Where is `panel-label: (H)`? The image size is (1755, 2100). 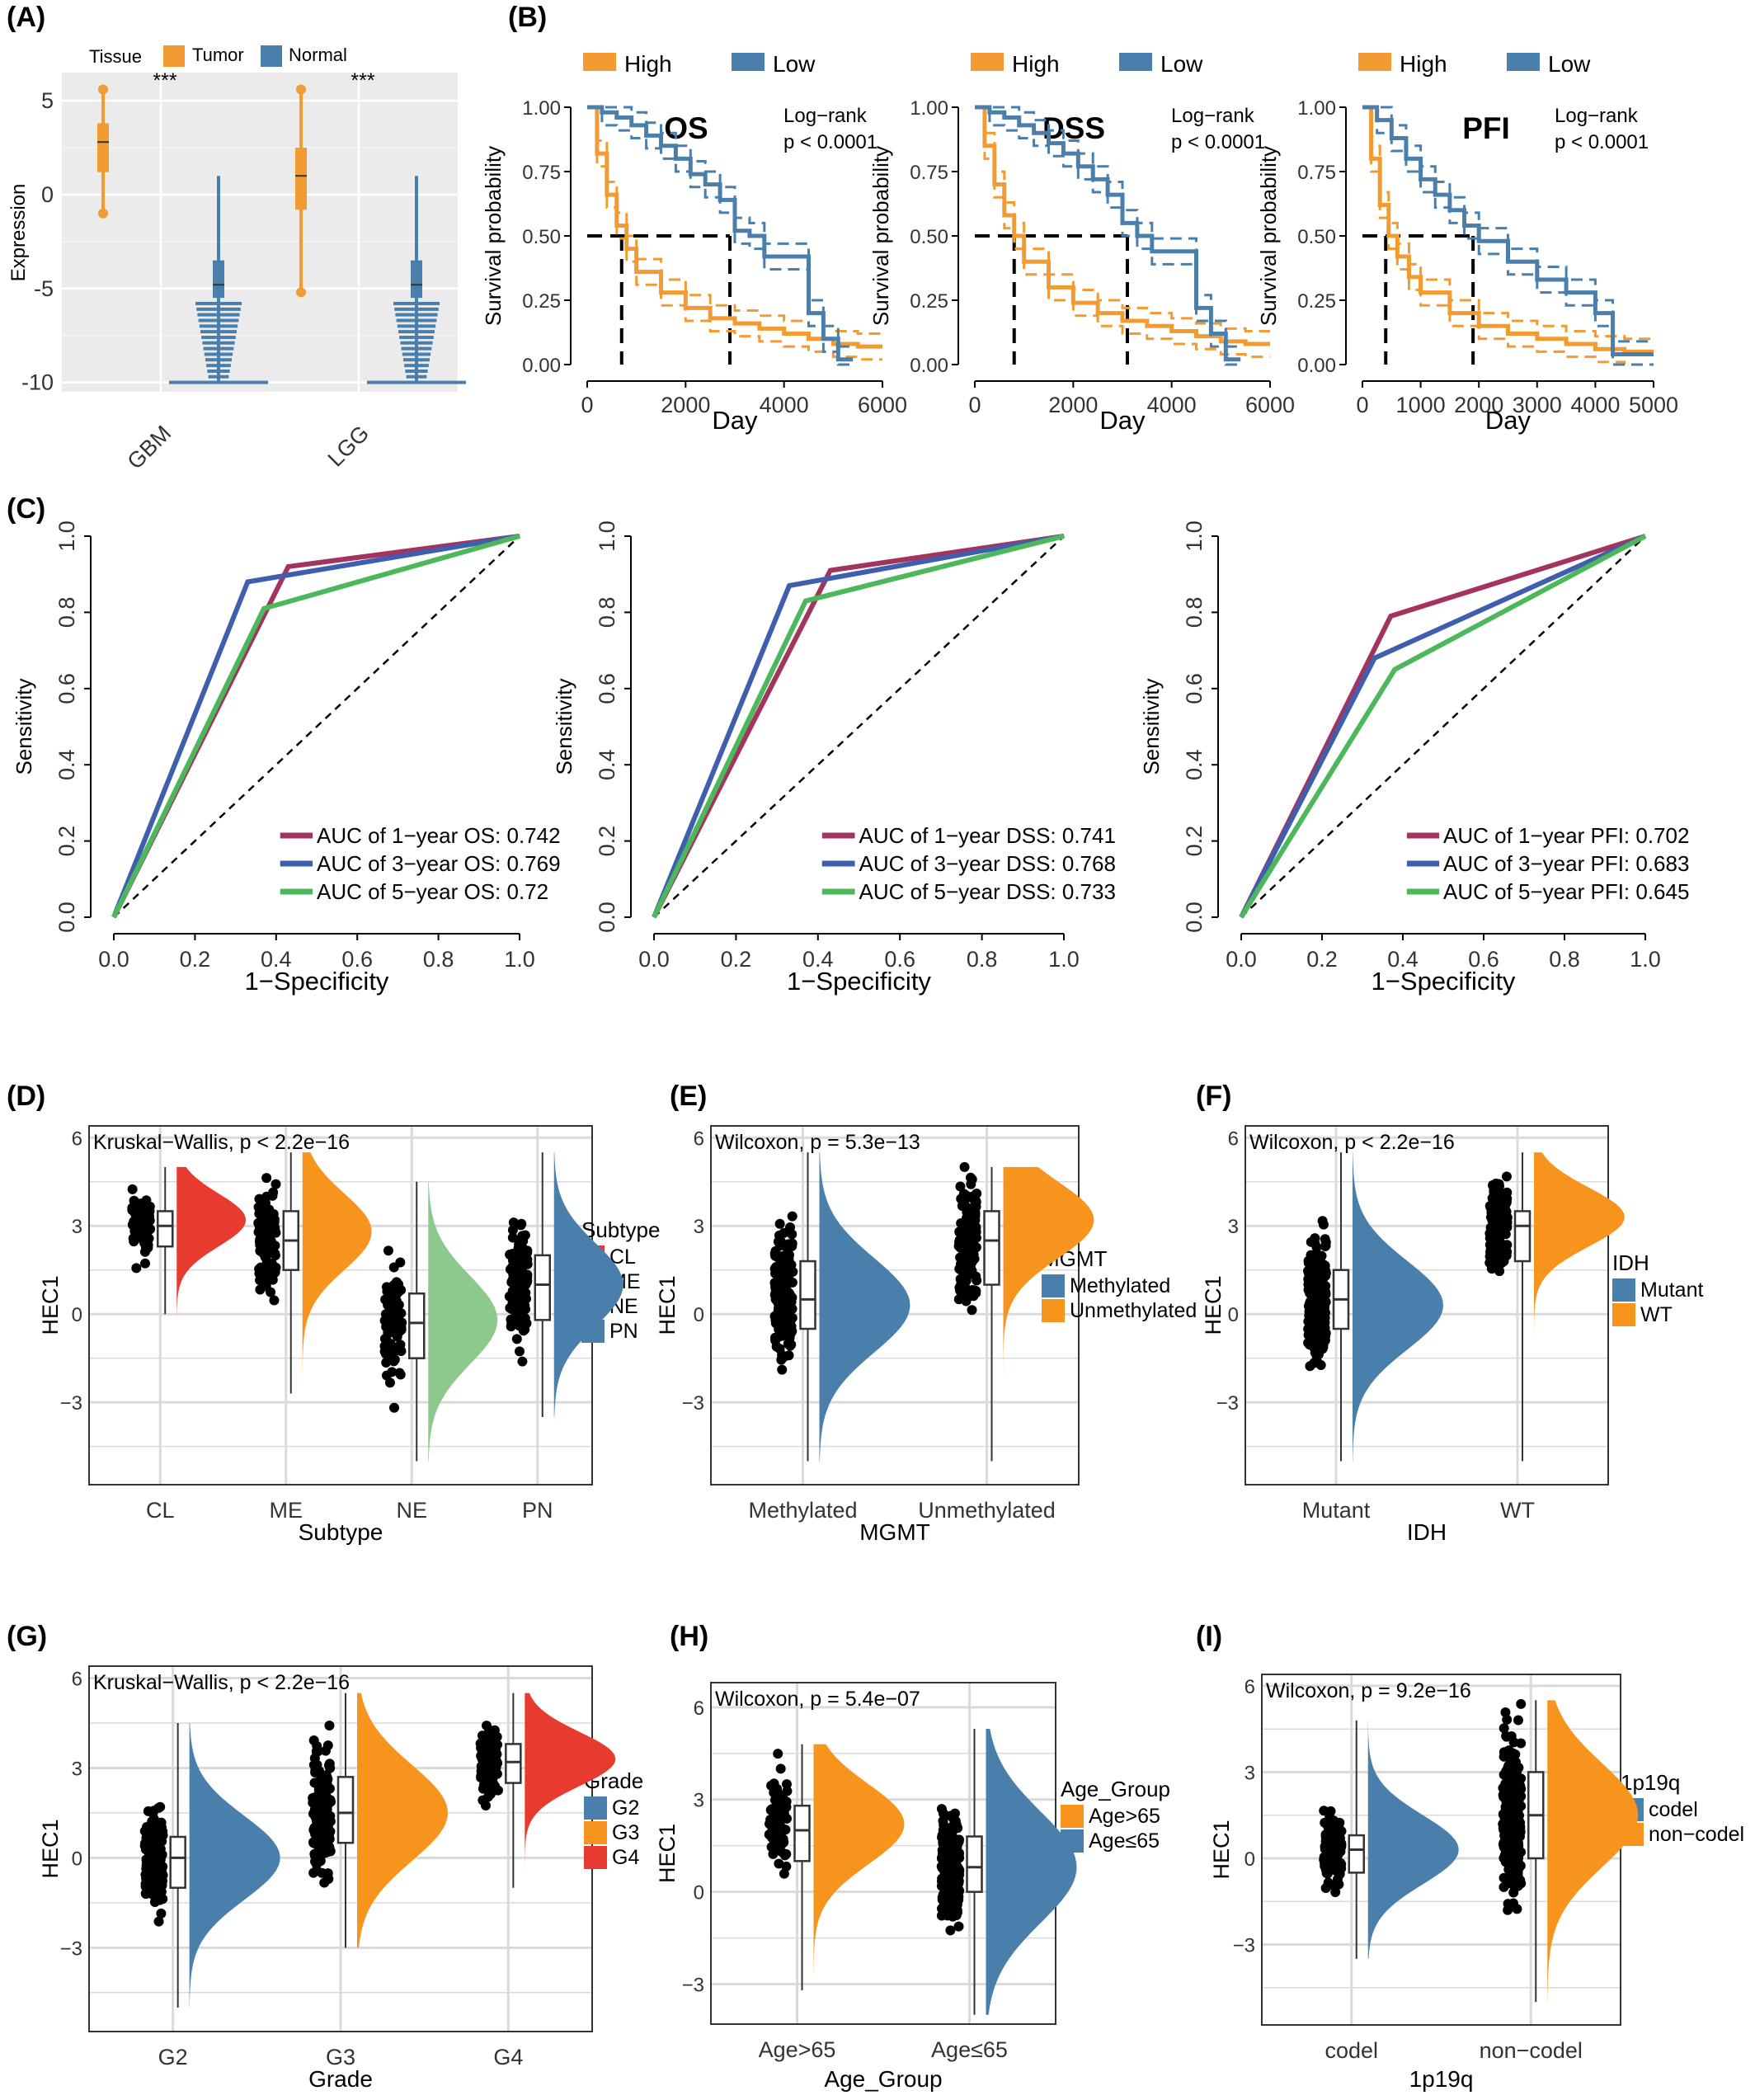
panel-label: (H) is located at coordinates (689, 1636).